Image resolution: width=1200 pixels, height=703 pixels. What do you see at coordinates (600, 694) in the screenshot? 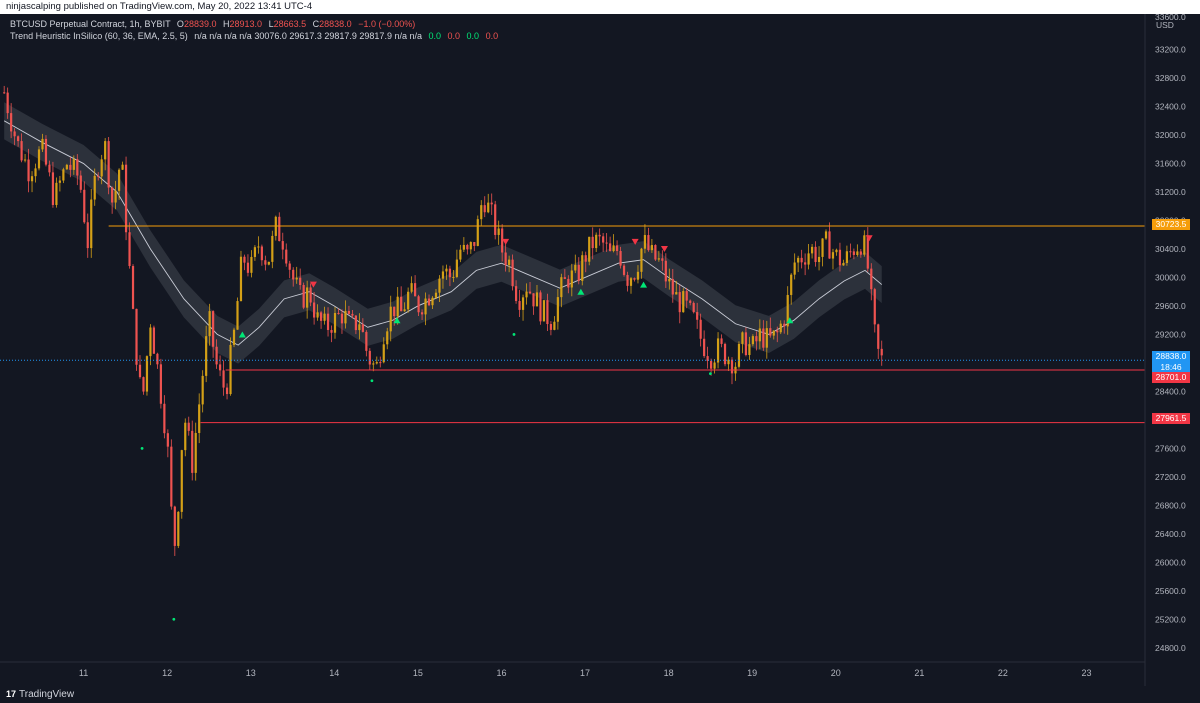
I see `footer-bar: 17 TradingView` at bounding box center [600, 694].